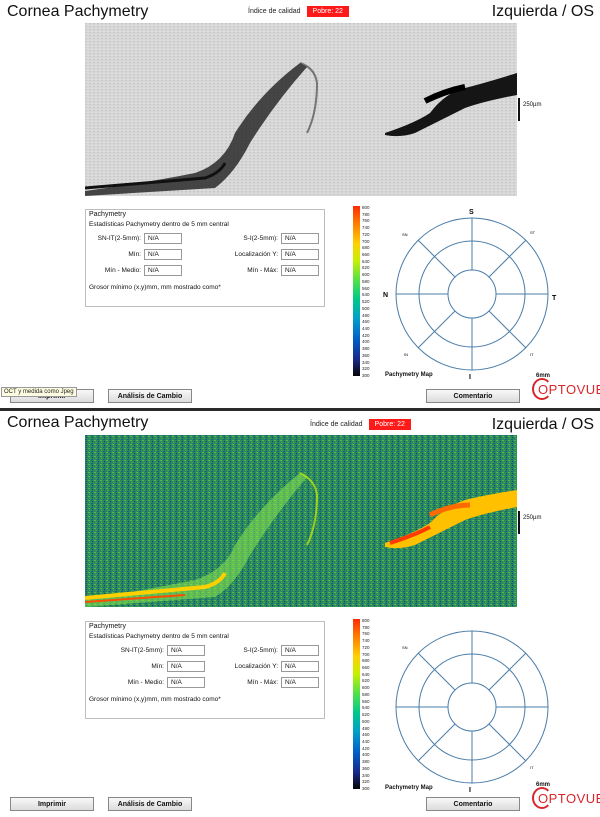 The image size is (600, 817). Describe the element at coordinates (532, 105) in the screenshot. I see `scale-label: 250µm` at that location.